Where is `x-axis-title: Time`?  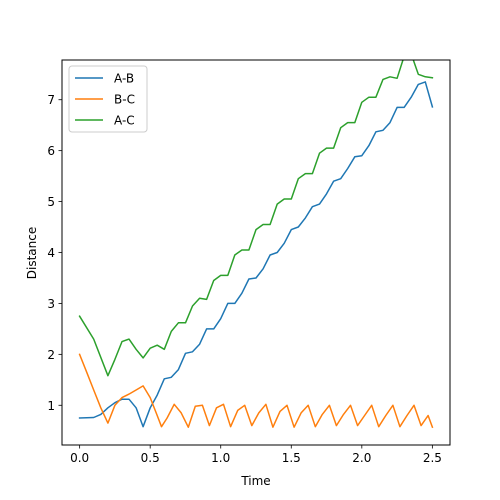
x-axis-title: Time is located at coordinates (255, 481).